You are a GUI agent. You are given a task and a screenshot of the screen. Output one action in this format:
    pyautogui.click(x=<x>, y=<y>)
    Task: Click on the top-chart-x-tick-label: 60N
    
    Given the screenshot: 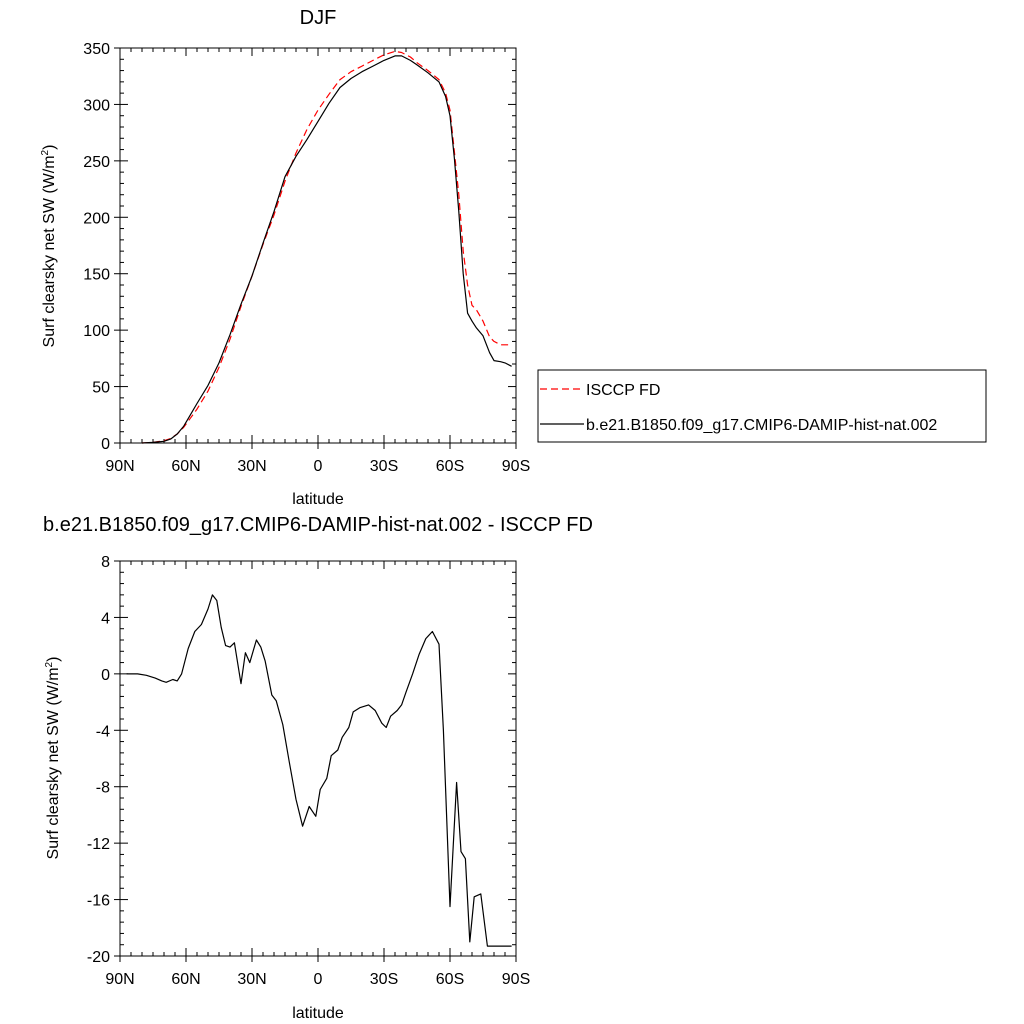 What is the action you would take?
    pyautogui.click(x=185, y=466)
    